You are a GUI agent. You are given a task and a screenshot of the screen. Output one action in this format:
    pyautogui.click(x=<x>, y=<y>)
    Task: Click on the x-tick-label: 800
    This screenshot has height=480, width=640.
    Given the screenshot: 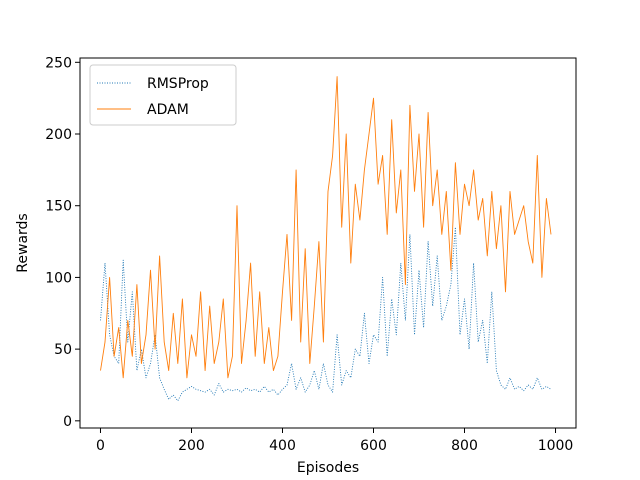 What is the action you would take?
    pyautogui.click(x=464, y=446)
    